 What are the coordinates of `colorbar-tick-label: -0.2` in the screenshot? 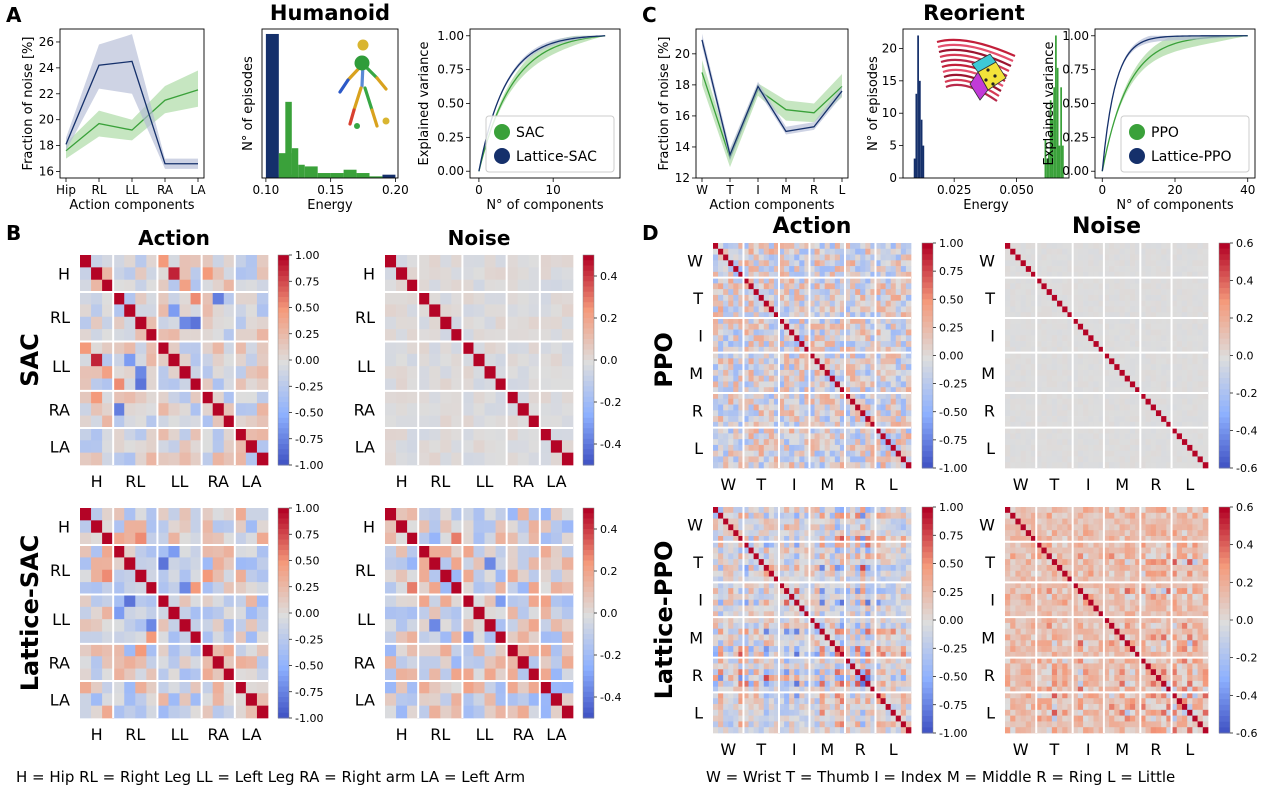 It's located at (610, 402).